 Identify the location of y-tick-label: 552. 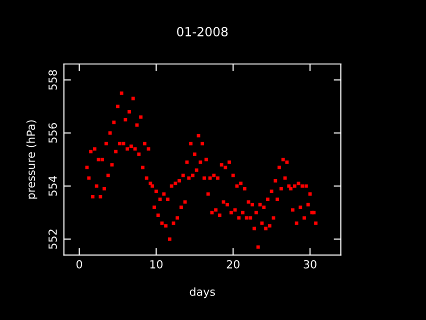
(52, 239).